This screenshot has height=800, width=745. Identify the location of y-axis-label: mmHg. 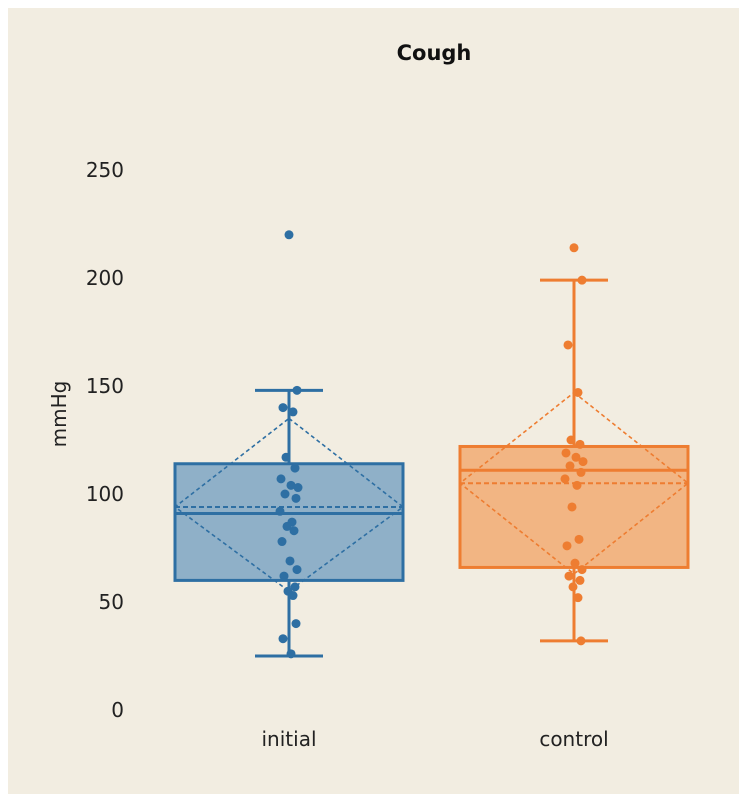
(59, 414).